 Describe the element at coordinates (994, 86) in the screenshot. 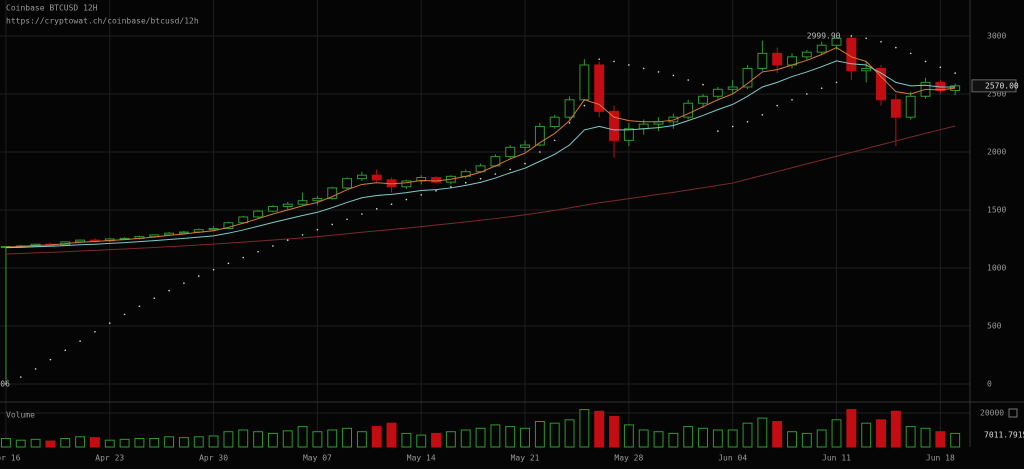

I see `last-price-box` at that location.